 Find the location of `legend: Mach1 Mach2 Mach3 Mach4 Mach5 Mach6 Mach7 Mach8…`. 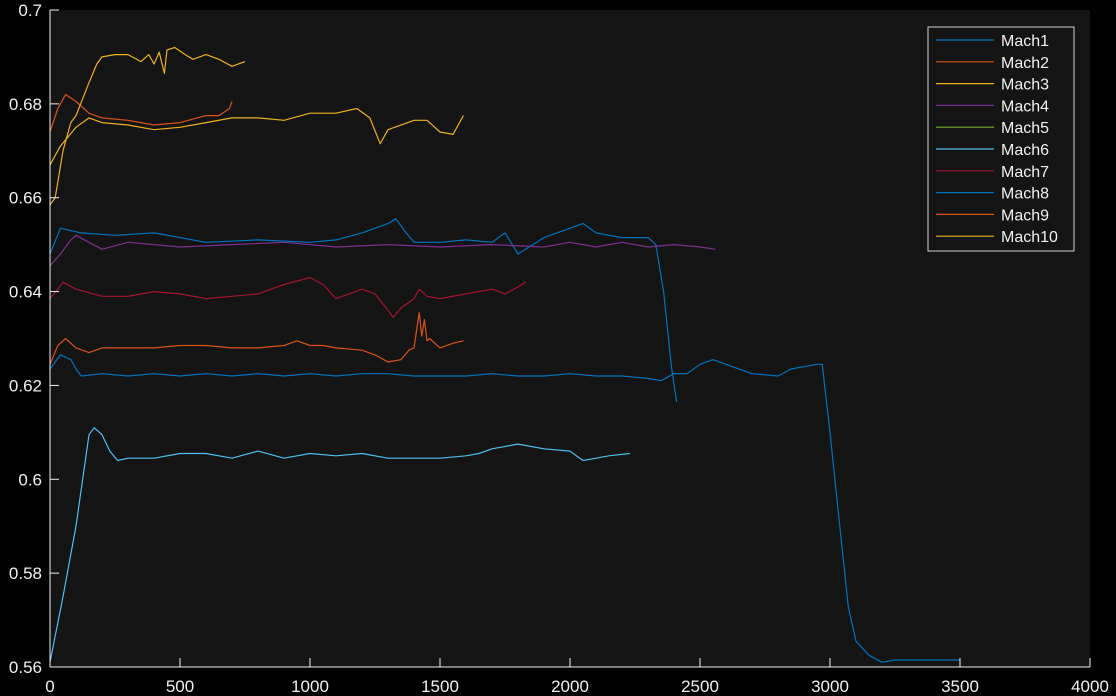

legend: Mach1 Mach2 Mach3 Mach4 Mach5 Mach6 Mach7 Mach8… is located at coordinates (1001, 139).